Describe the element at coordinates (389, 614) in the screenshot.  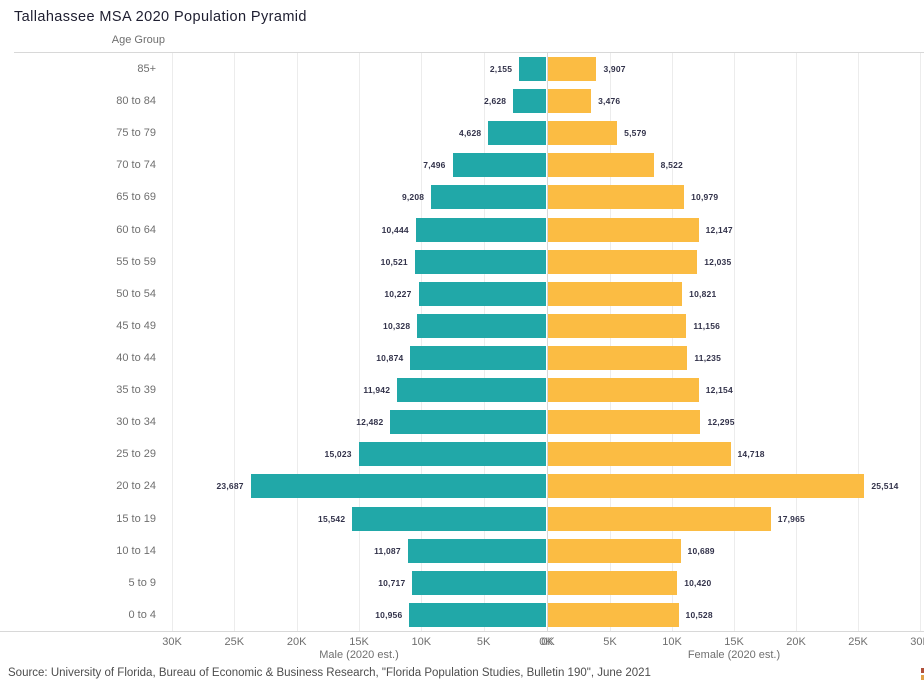
I see `male-value-label: 10,956` at that location.